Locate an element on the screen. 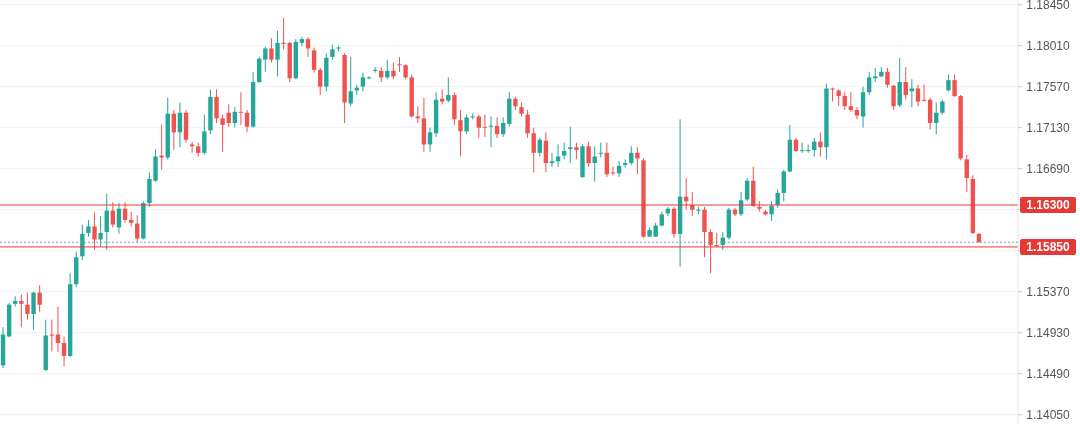  y-tick-label: 1.17130 is located at coordinates (1048, 127).